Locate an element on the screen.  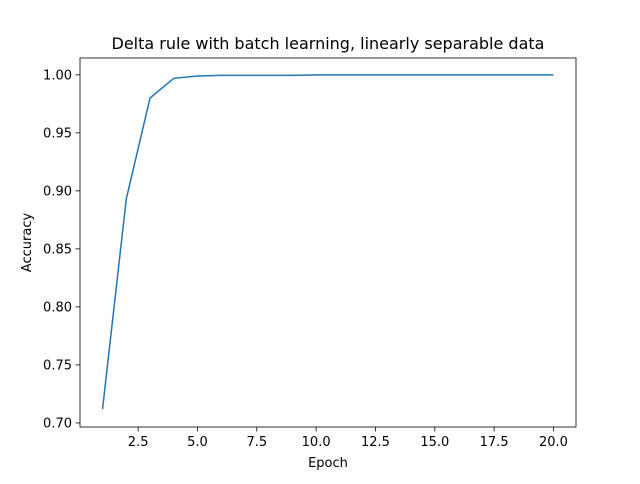
y-tick-label: 1.00 is located at coordinates (57, 75).